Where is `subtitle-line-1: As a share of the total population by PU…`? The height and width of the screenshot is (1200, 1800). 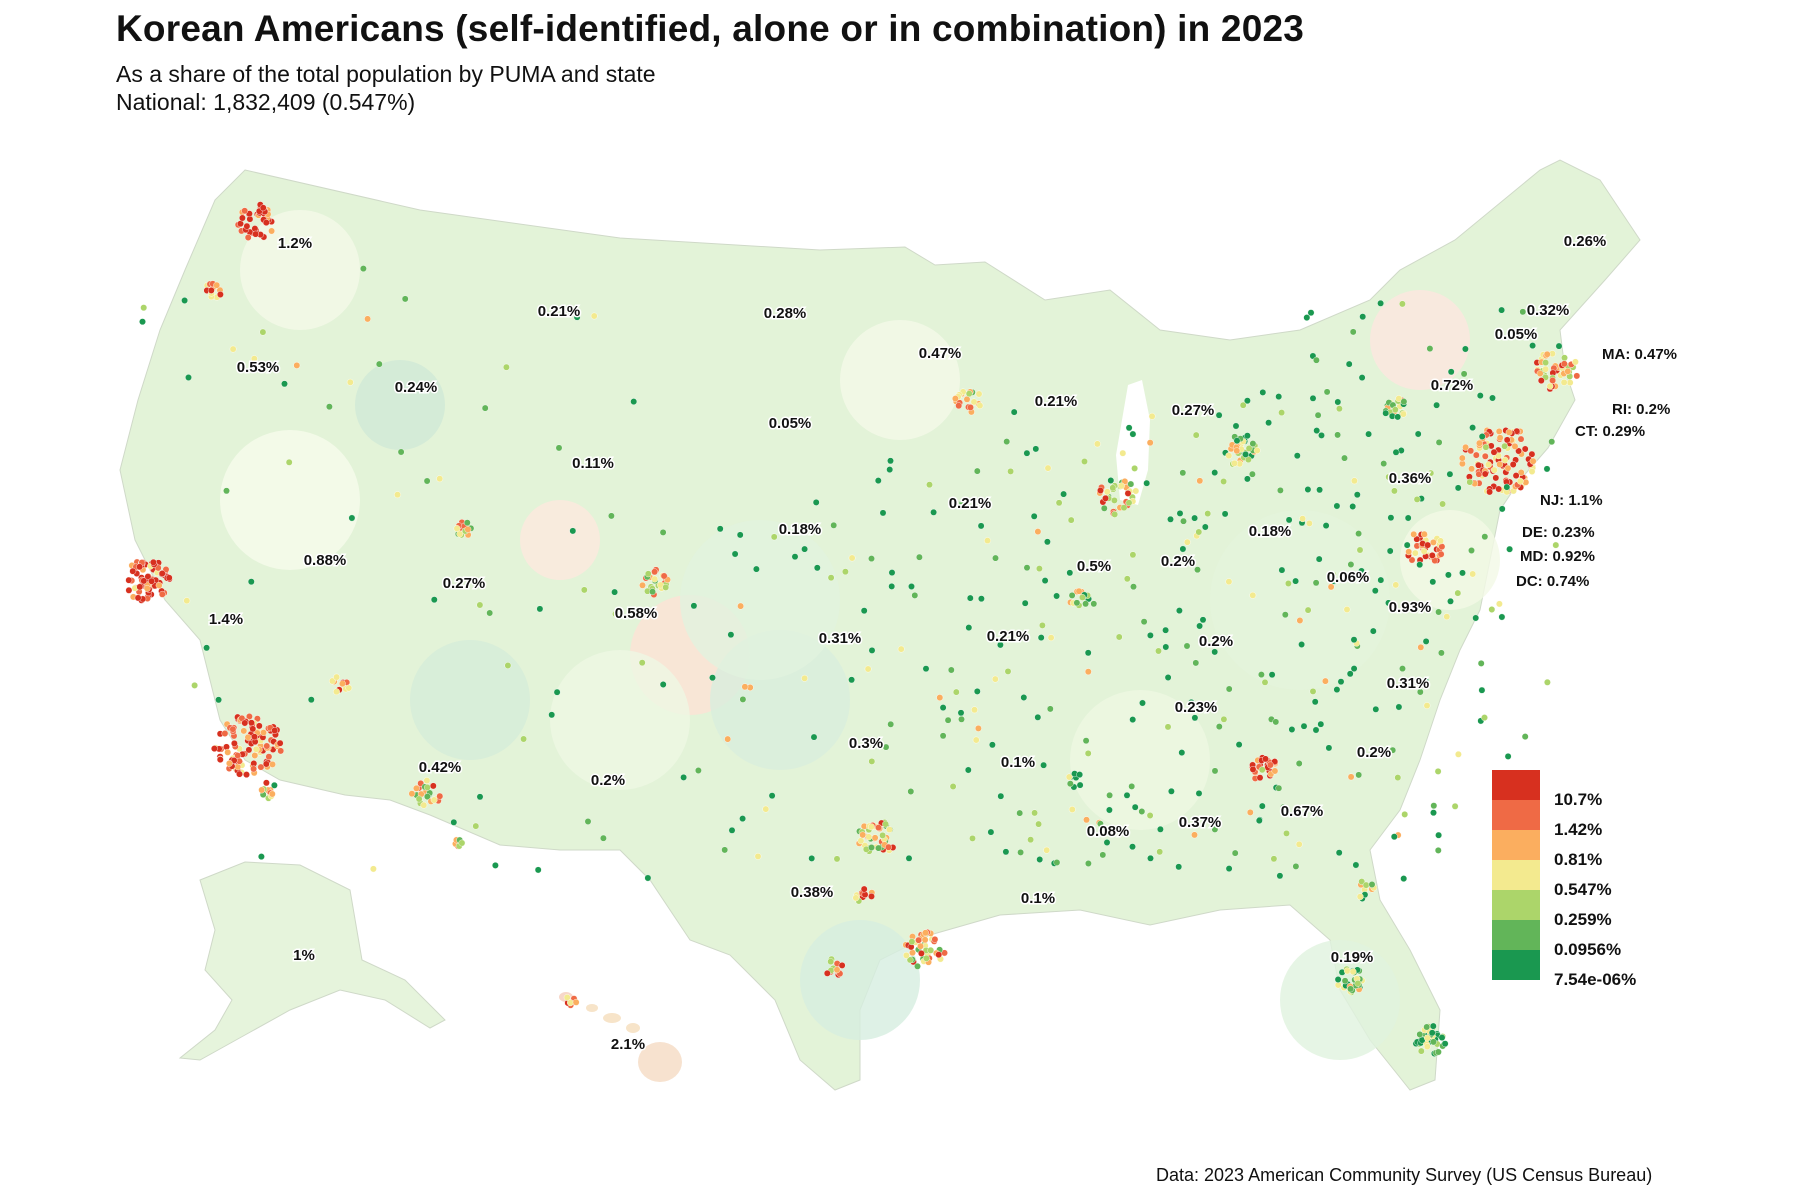
subtitle-line-1: As a share of the total population by PU… is located at coordinates (386, 74).